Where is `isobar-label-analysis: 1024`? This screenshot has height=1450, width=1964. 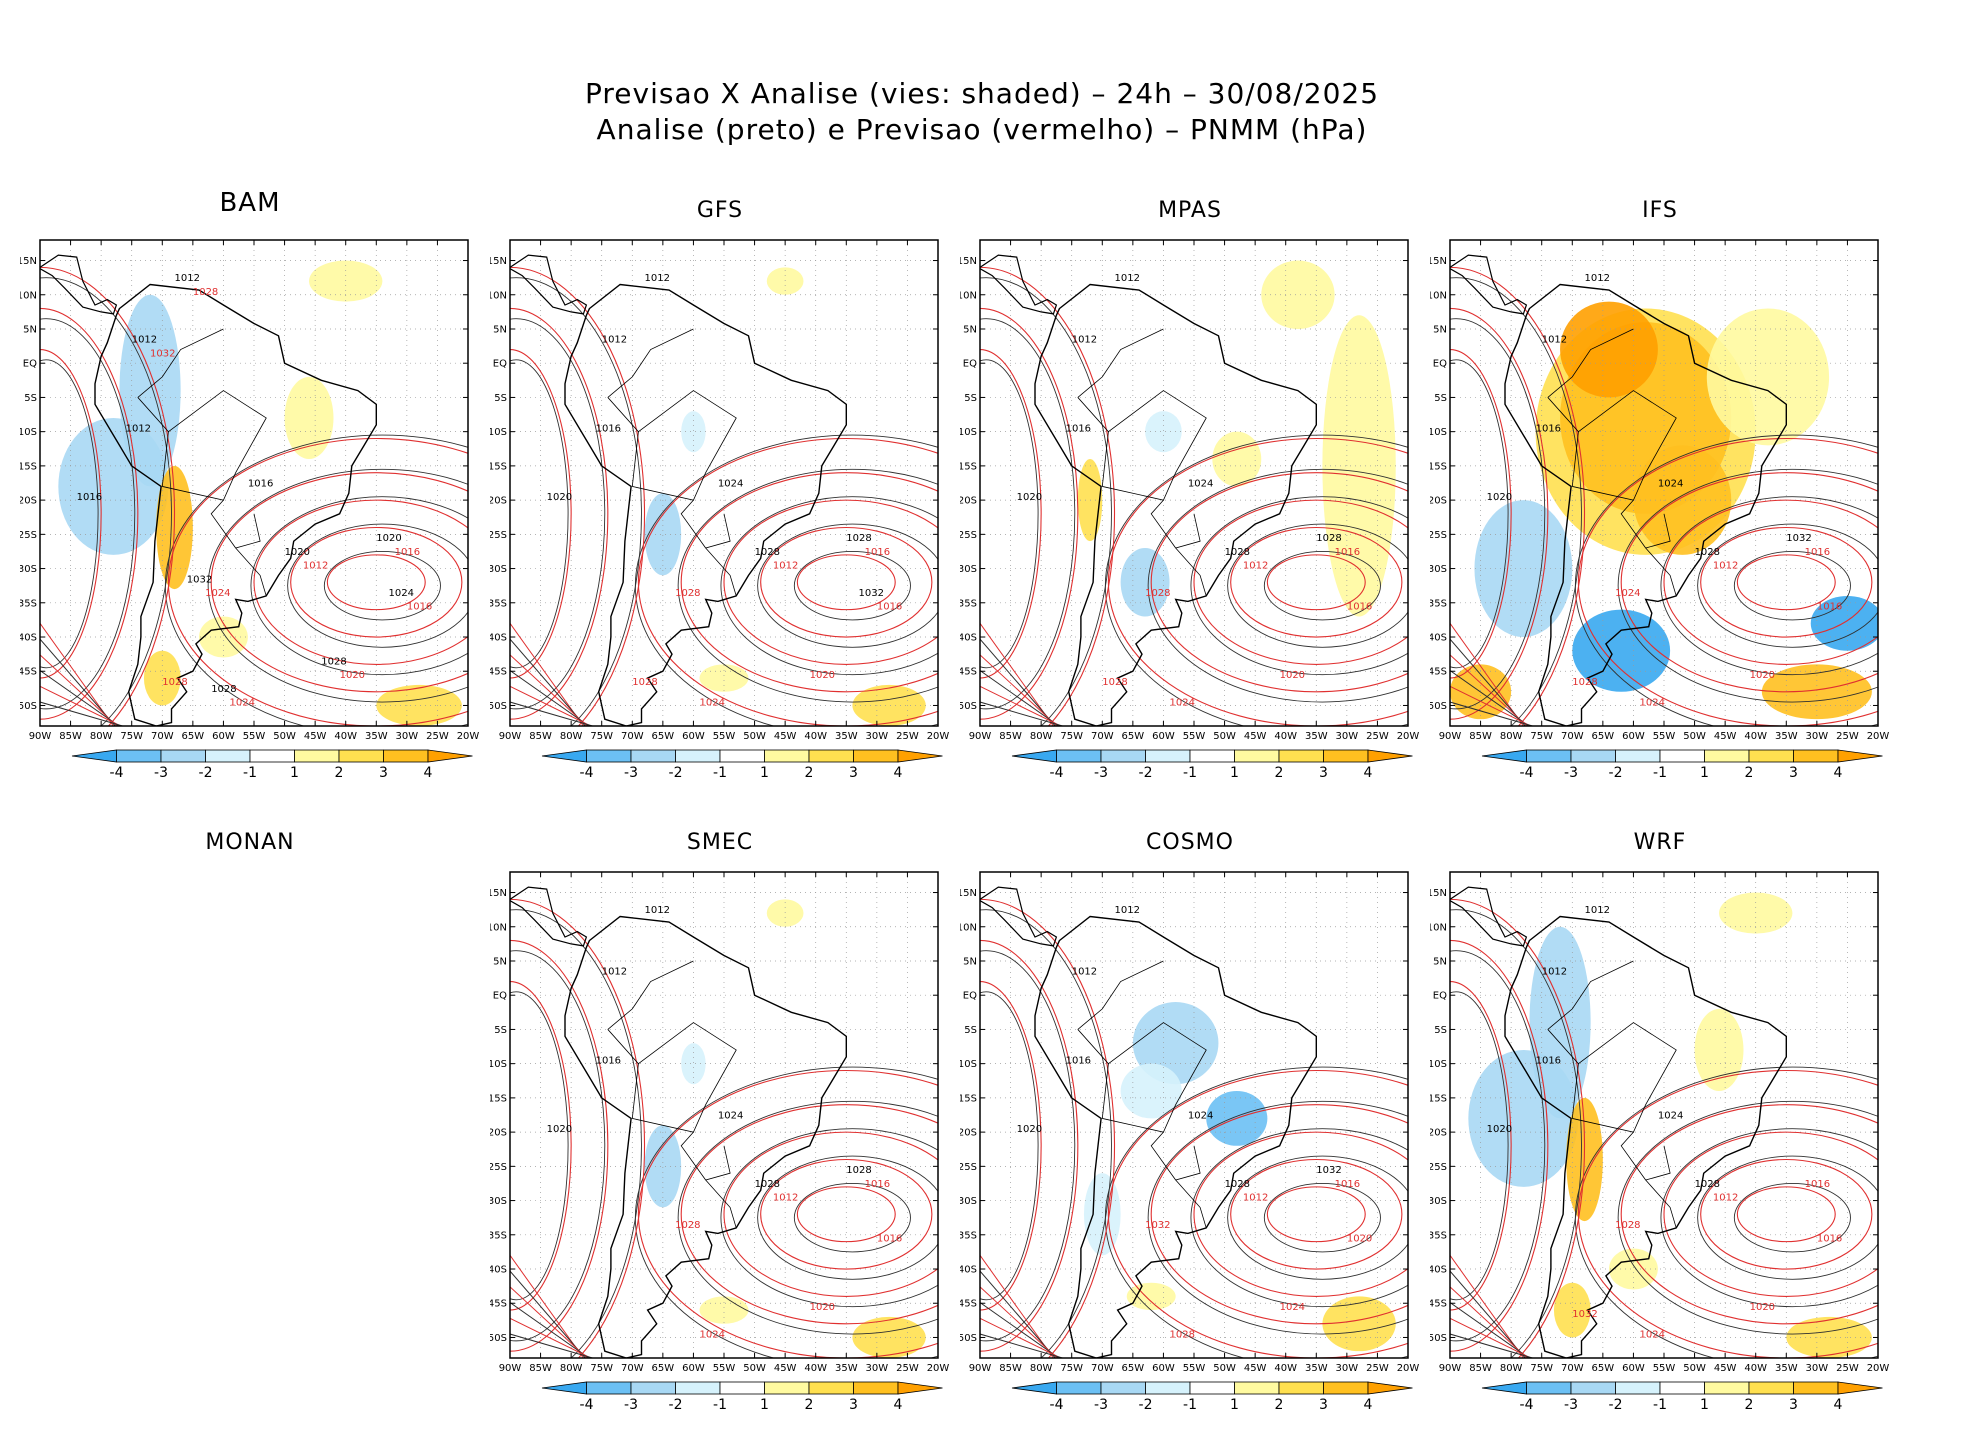
isobar-label-analysis: 1024 is located at coordinates (1670, 1115).